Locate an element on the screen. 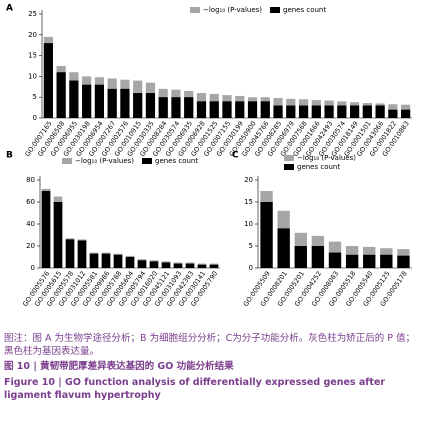  panel-label: C is located at coordinates (235, 156).